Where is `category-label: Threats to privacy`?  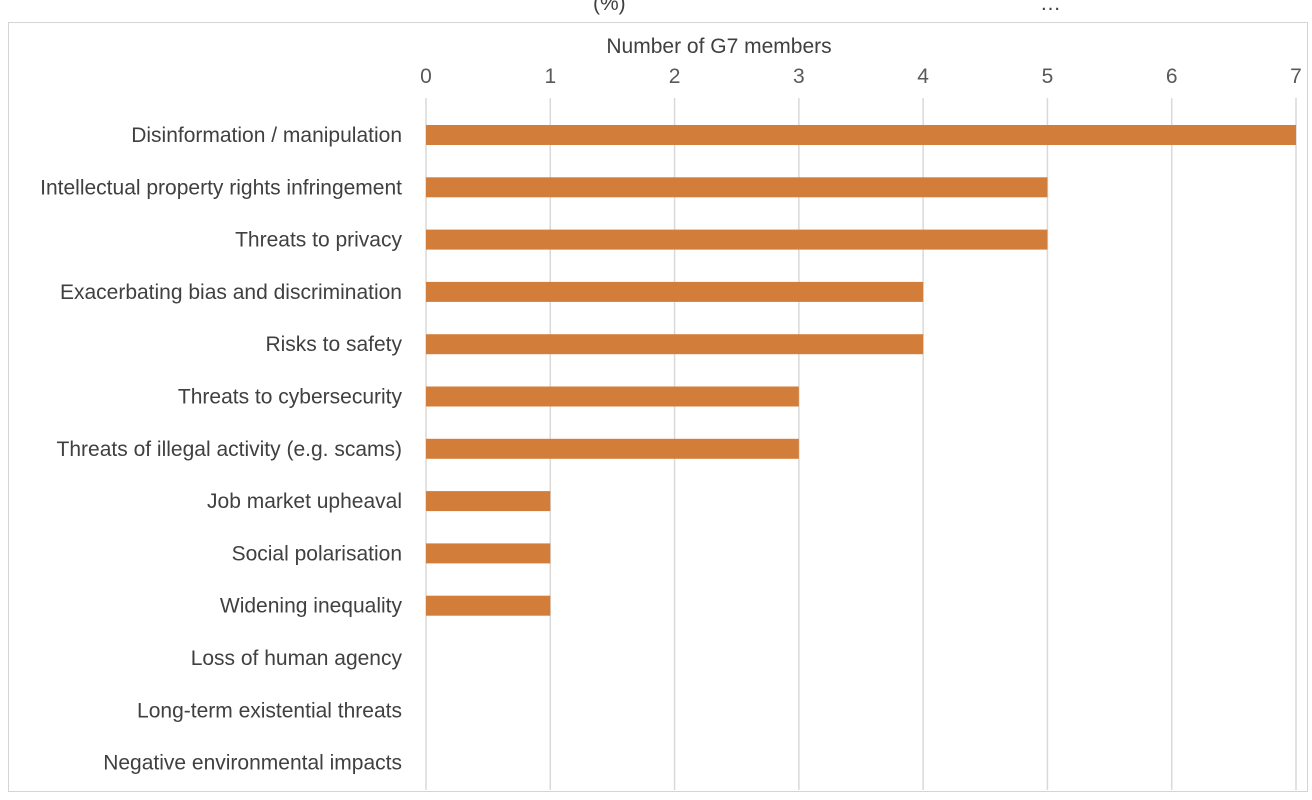
category-label: Threats to privacy is located at coordinates (318, 240).